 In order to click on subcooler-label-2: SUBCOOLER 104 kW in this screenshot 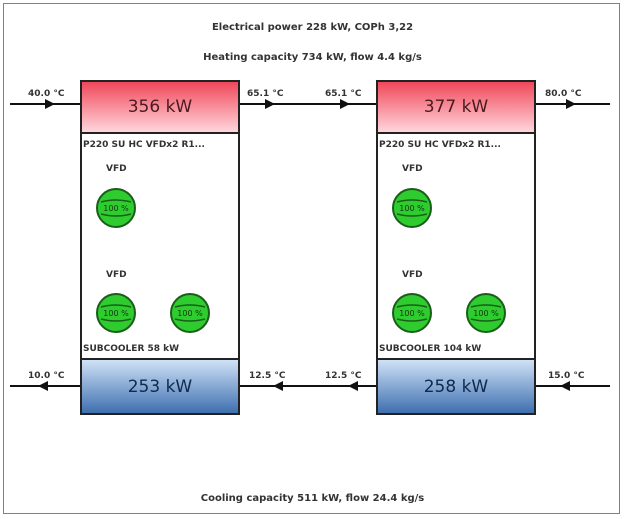, I will do `click(430, 349)`.